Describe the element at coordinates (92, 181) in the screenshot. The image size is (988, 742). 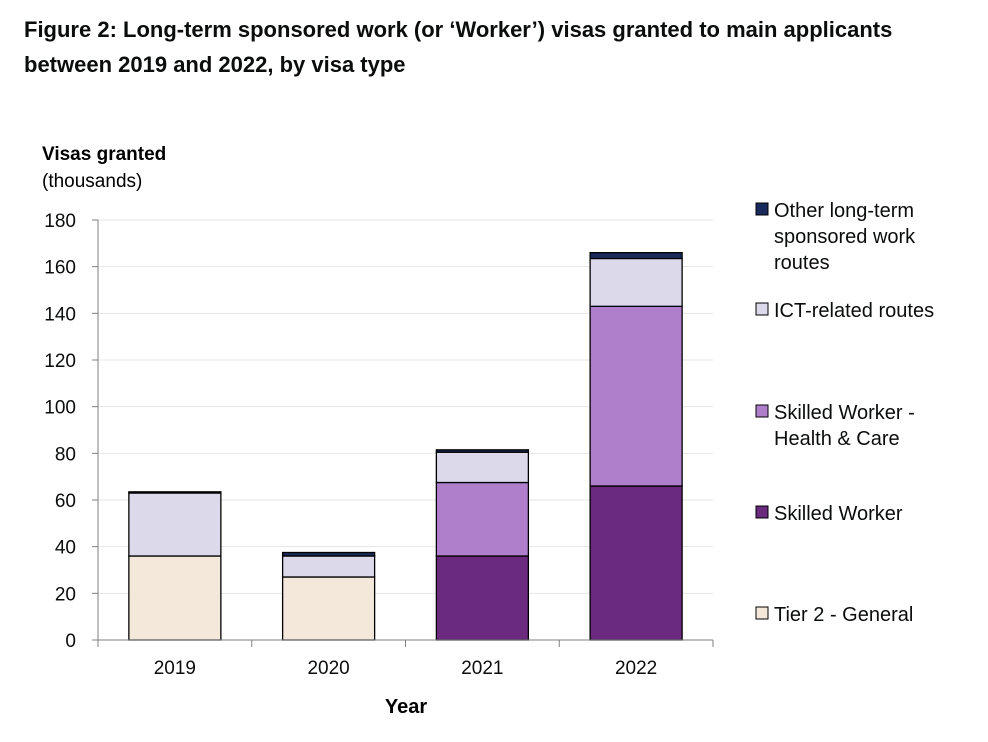
I see `y-axis-unit: (thousands)` at that location.